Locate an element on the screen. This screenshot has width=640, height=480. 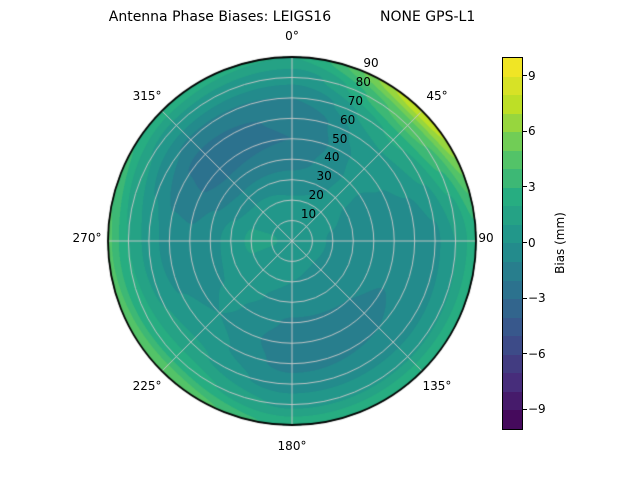
radial-tick-label-70: 70 is located at coordinates (355, 100).